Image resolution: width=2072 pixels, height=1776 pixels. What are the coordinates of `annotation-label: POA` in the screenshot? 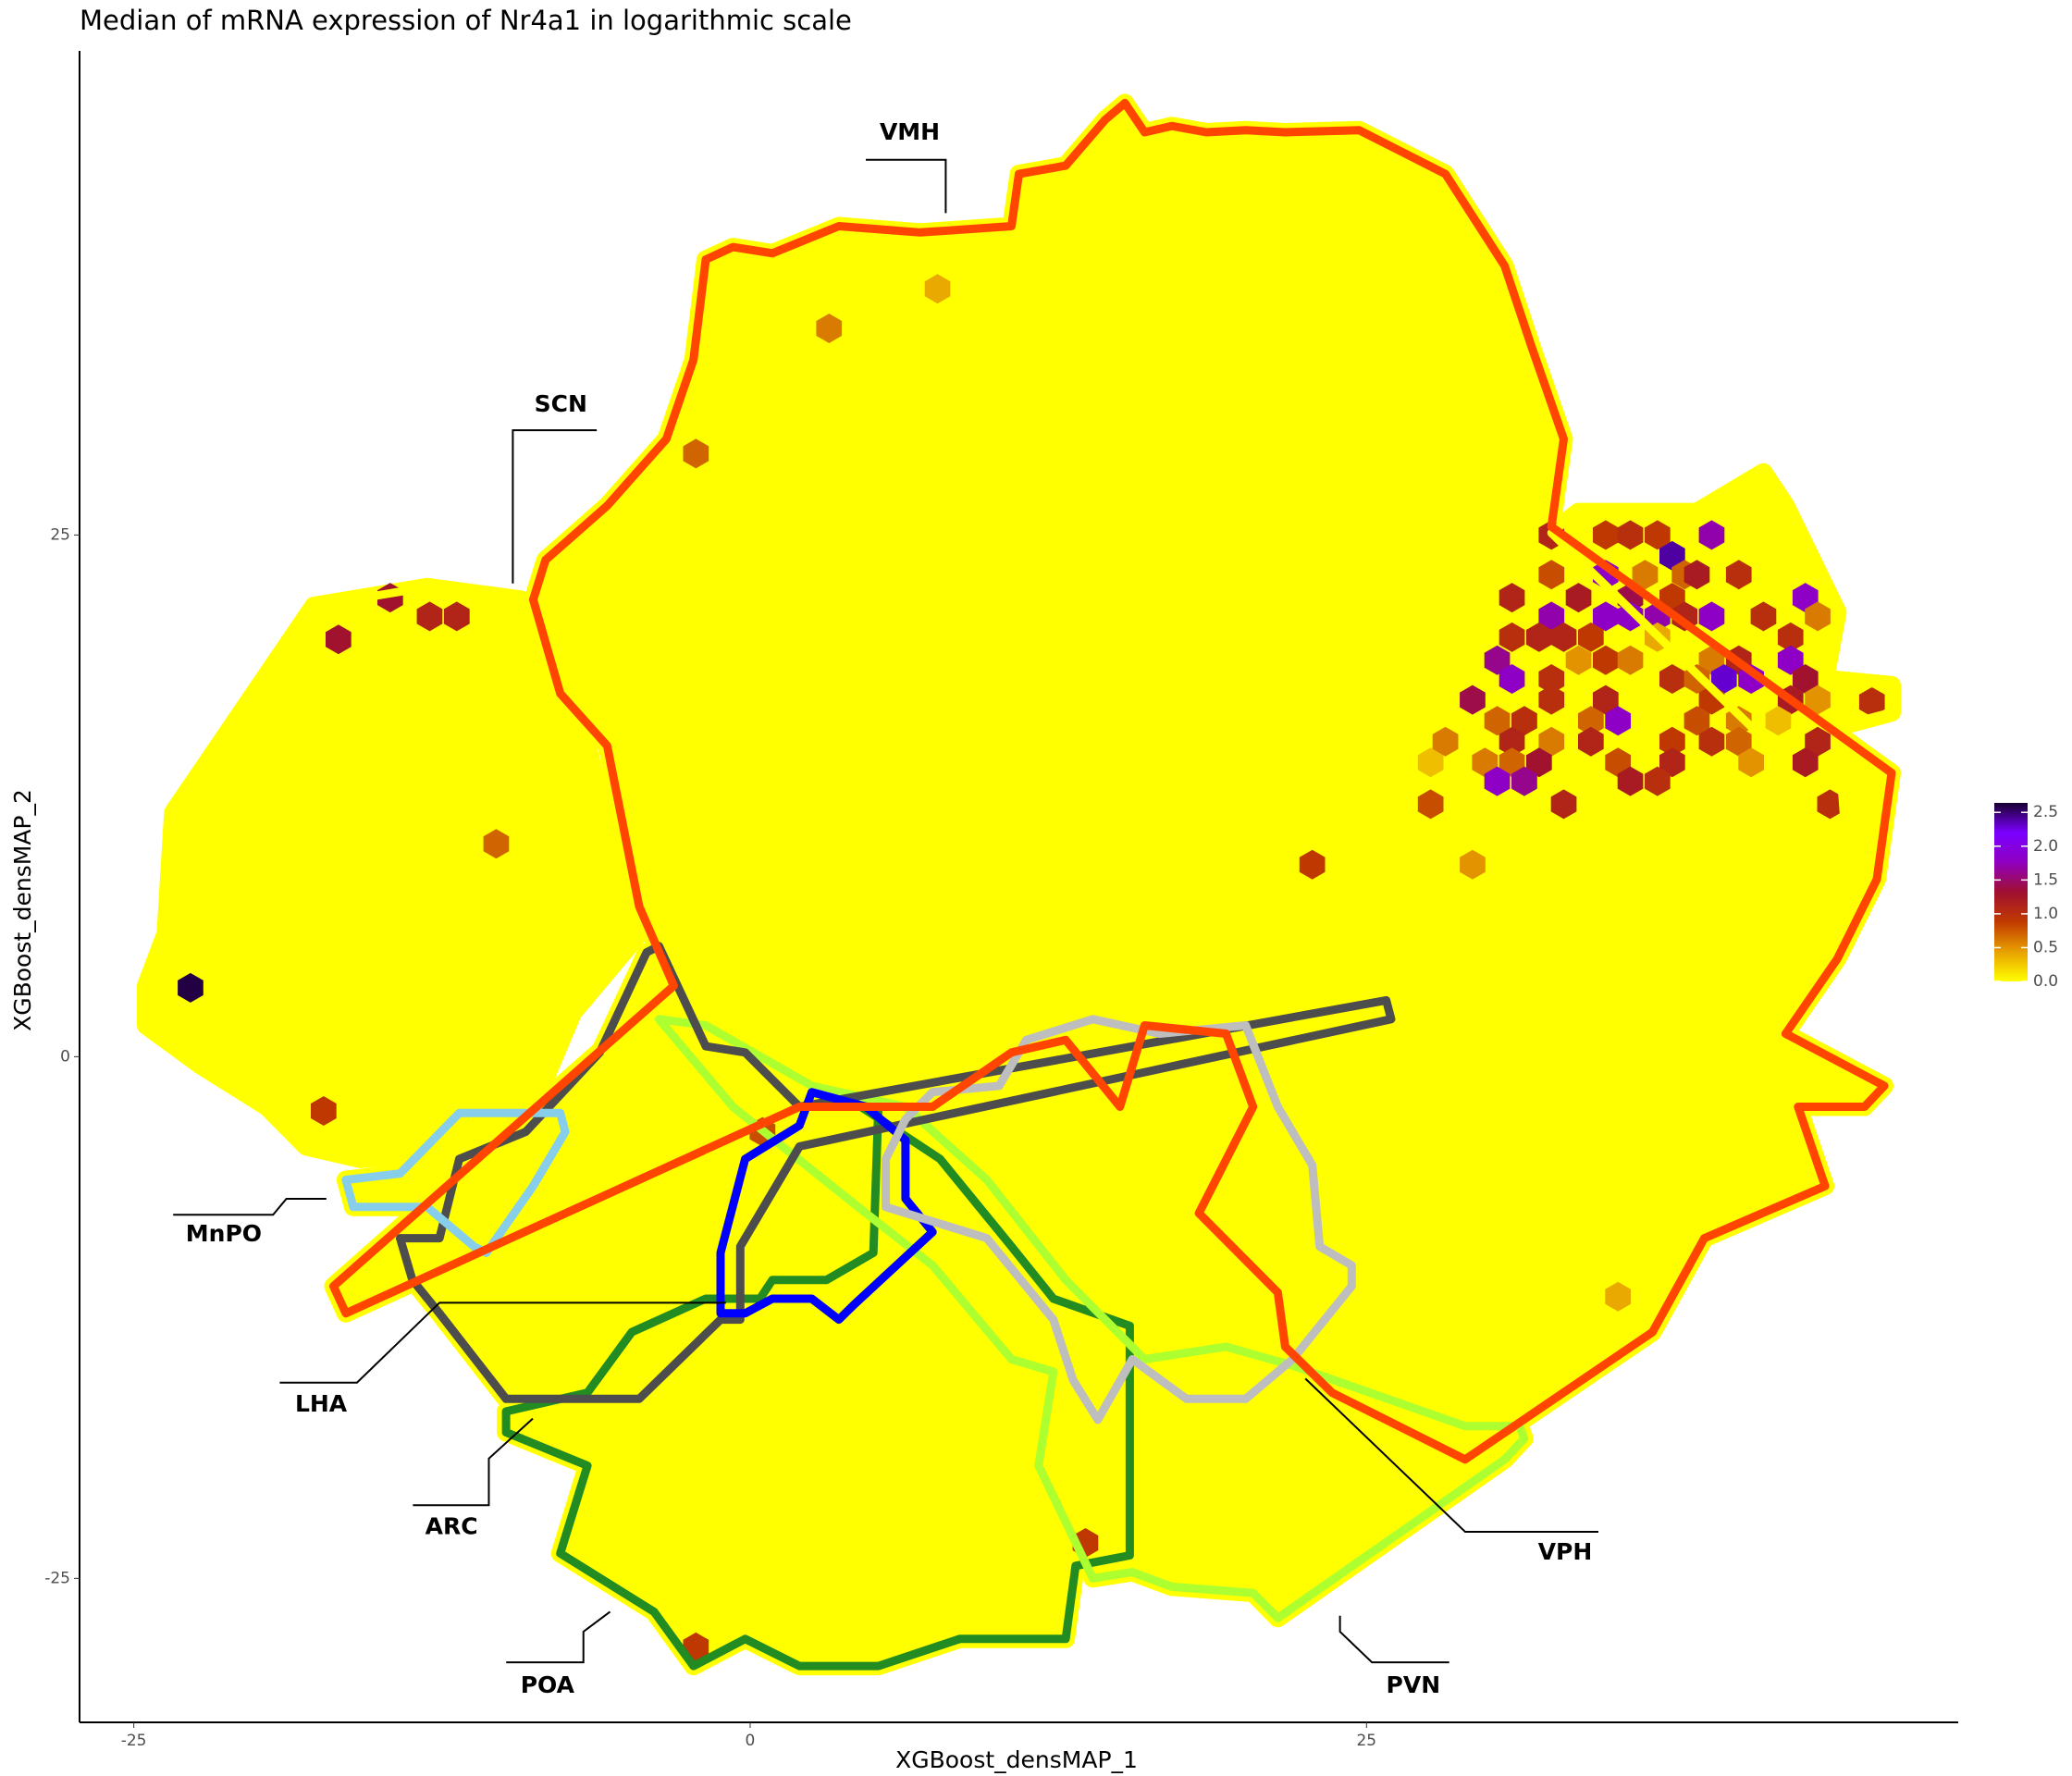 It's located at (548, 1685).